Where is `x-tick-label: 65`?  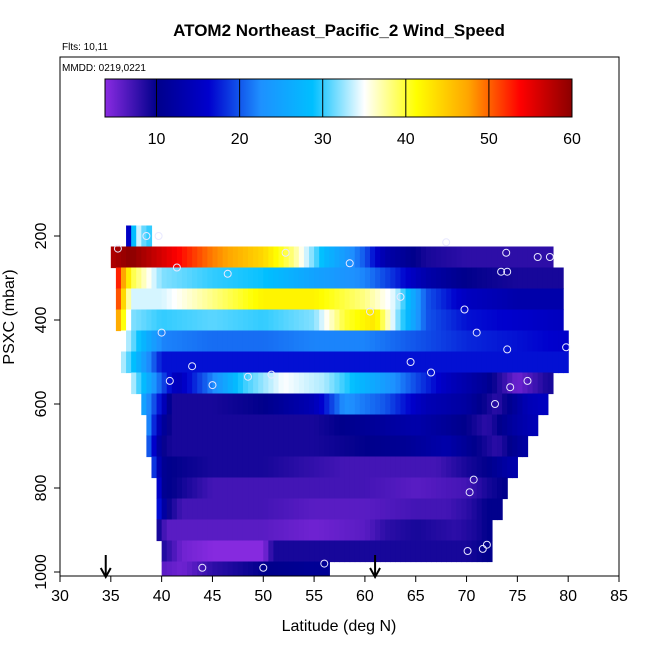
x-tick-label: 65 is located at coordinates (416, 596).